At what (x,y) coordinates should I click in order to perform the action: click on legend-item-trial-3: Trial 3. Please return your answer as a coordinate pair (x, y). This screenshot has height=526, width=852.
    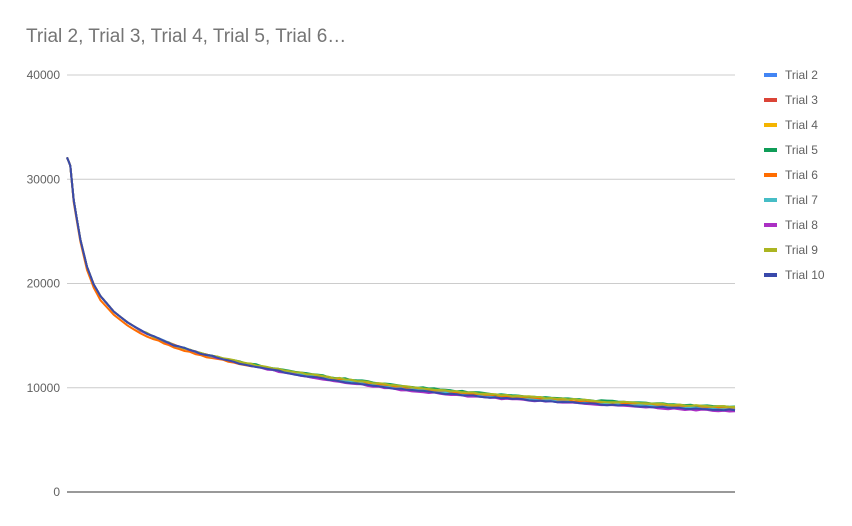
    Looking at the image, I should click on (791, 100).